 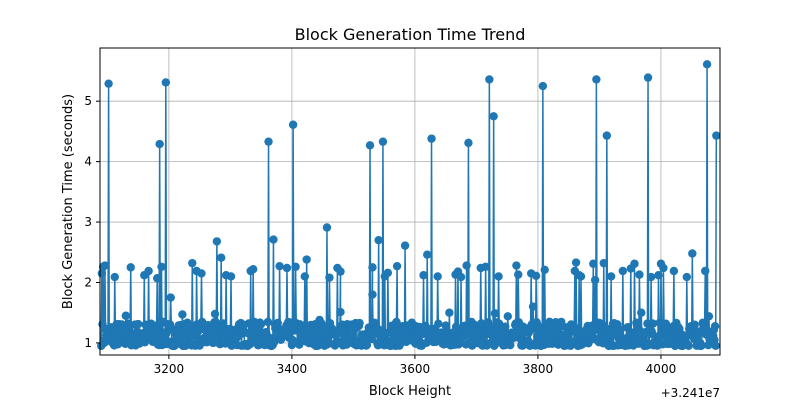 What do you see at coordinates (410, 391) in the screenshot?
I see `x-axis-label: Block Height` at bounding box center [410, 391].